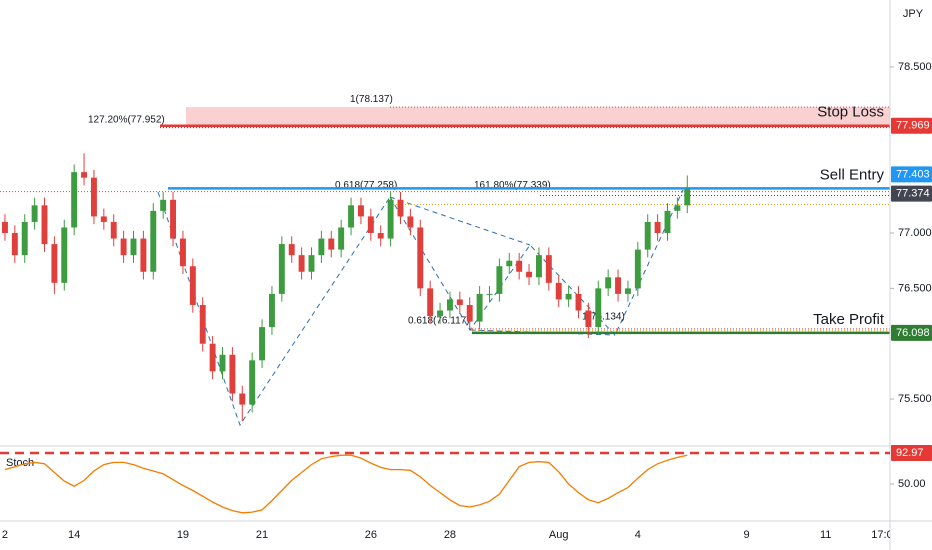 The height and width of the screenshot is (550, 932). What do you see at coordinates (747, 535) in the screenshot?
I see `x-tick-label: 9` at bounding box center [747, 535].